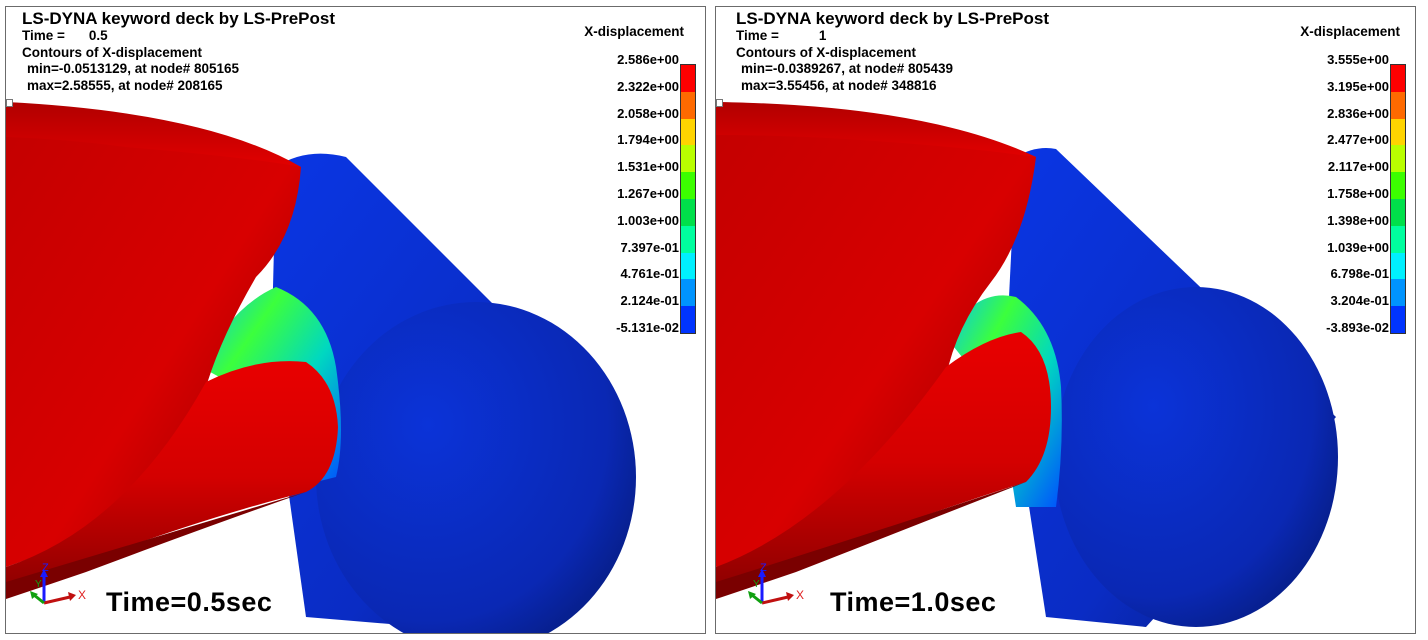 Image resolution: width=1428 pixels, height=640 pixels. What do you see at coordinates (913, 602) in the screenshot?
I see `time-caption: Time=1.0sec` at bounding box center [913, 602].